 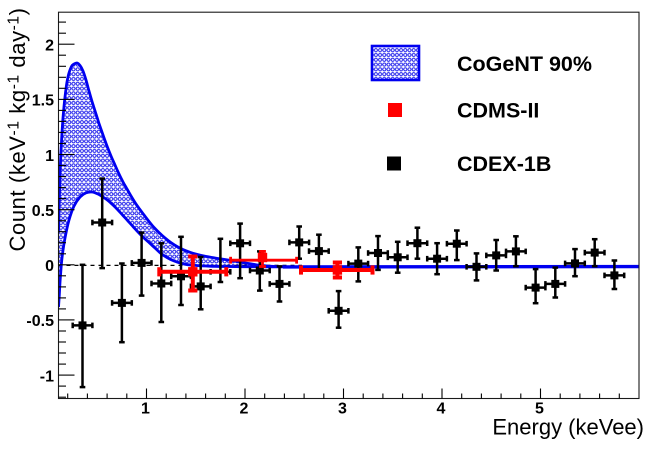 What do you see at coordinates (43, 101) in the screenshot?
I see `svg-text: 1.5` at bounding box center [43, 101].